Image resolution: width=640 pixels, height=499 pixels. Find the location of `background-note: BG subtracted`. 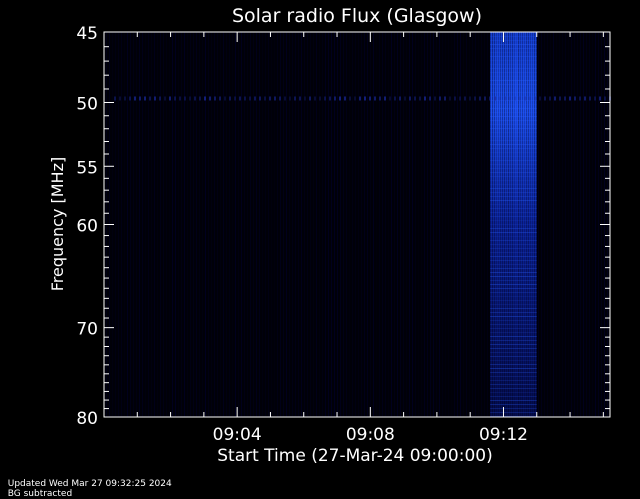

background-note: BG subtracted is located at coordinates (40, 494).